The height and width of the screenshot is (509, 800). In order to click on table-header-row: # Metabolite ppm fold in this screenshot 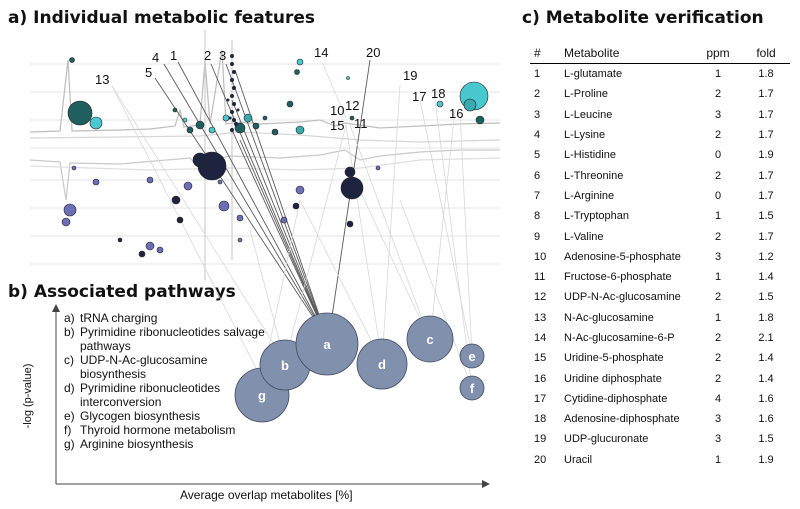, I will do `click(660, 54)`.